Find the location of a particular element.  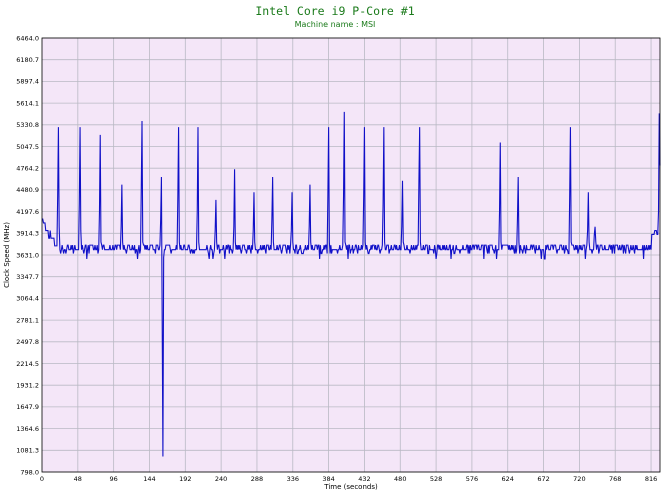

y-tick-label: 5897.4 is located at coordinates (27, 82).